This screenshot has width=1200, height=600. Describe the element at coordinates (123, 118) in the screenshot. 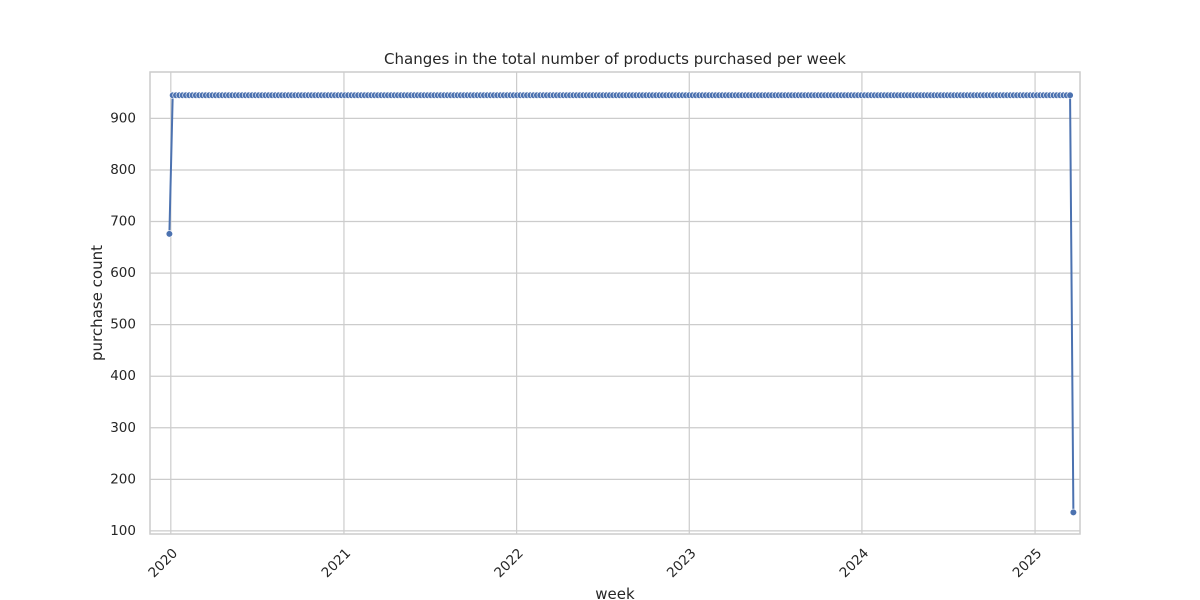

I see `y-tick-label: 900` at that location.